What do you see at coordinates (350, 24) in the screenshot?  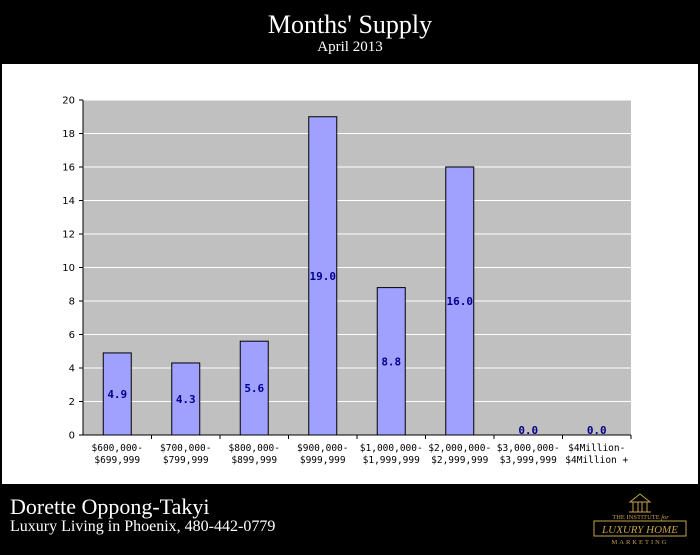 I see `chart-title: Months' Supply` at bounding box center [350, 24].